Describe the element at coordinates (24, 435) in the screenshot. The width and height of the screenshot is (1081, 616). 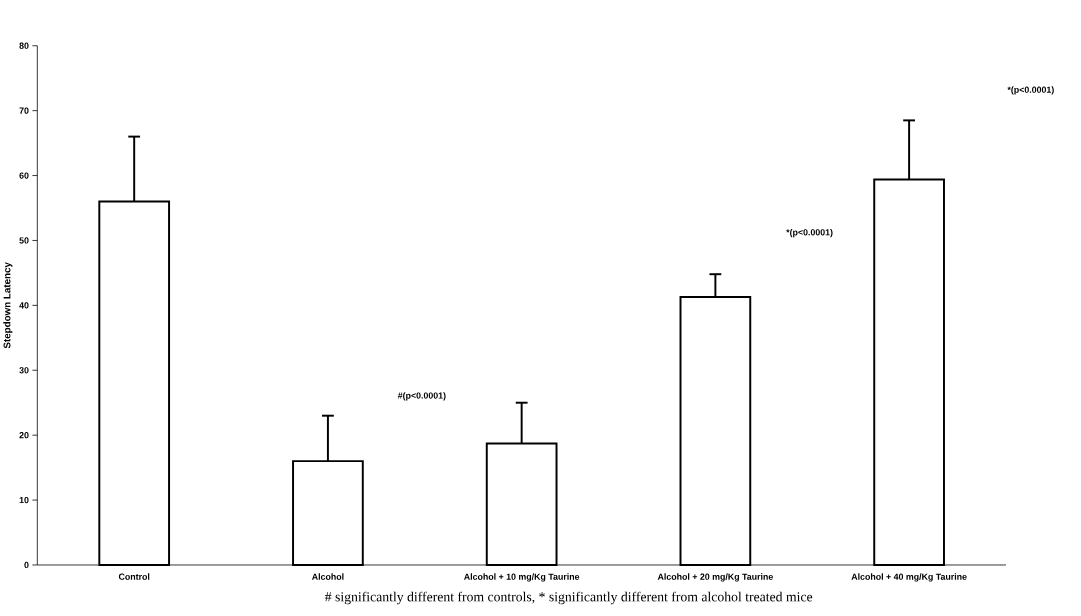
I see `y-tick-label: 20` at that location.